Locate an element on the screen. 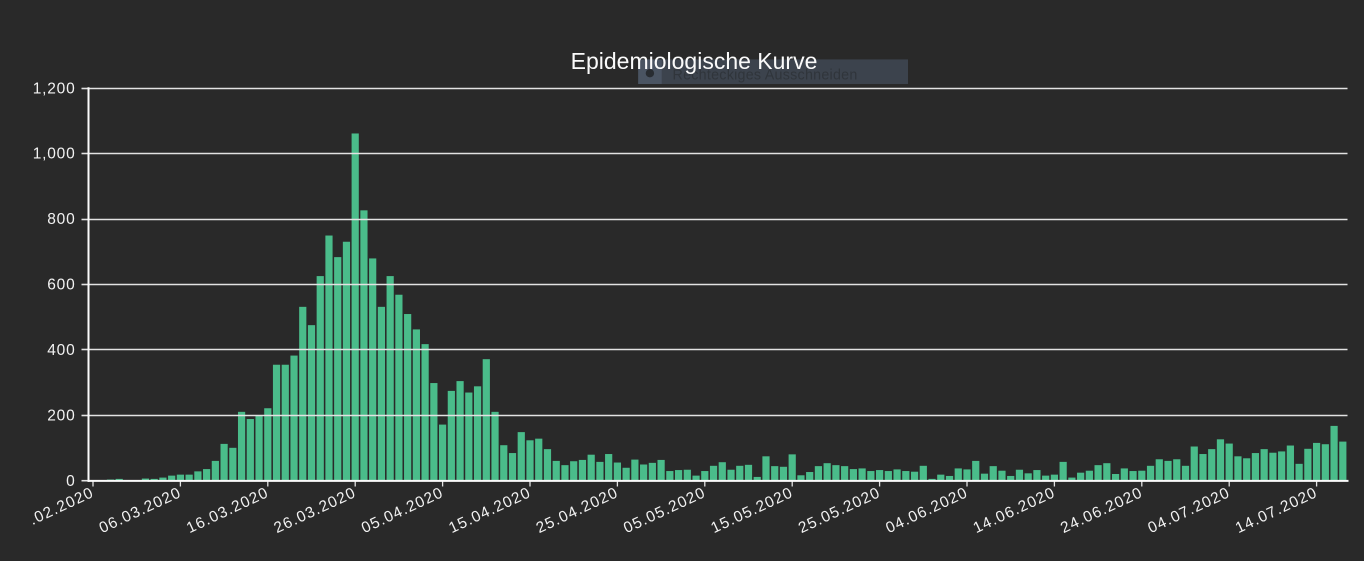  svg-text: 16.03.2020 is located at coordinates (227, 510).